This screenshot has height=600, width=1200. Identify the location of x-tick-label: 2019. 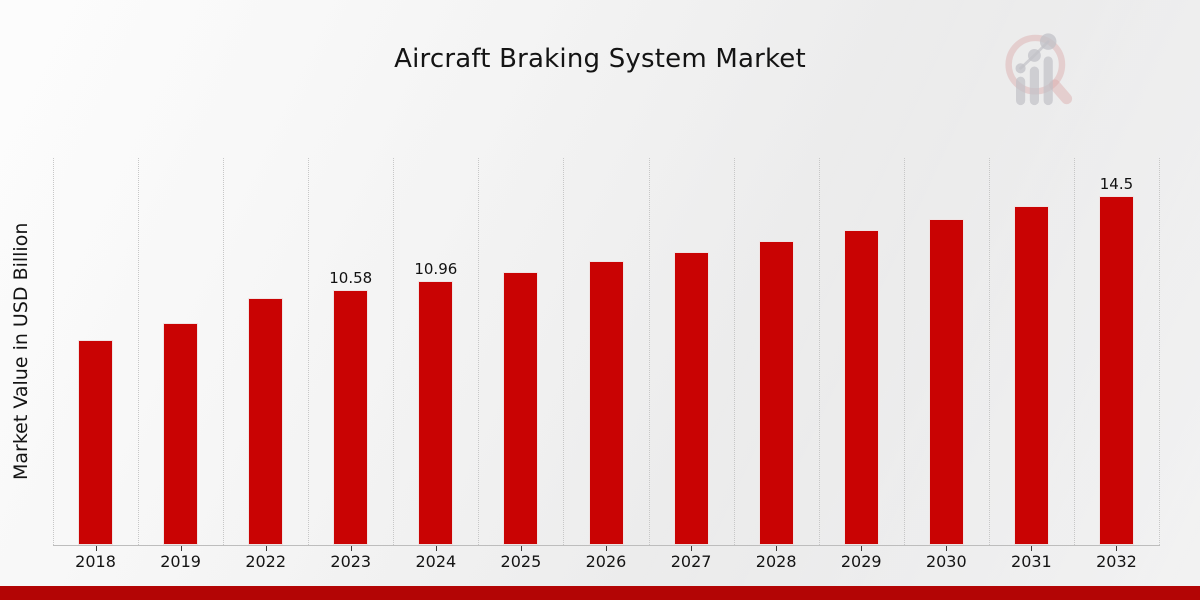
(180, 561).